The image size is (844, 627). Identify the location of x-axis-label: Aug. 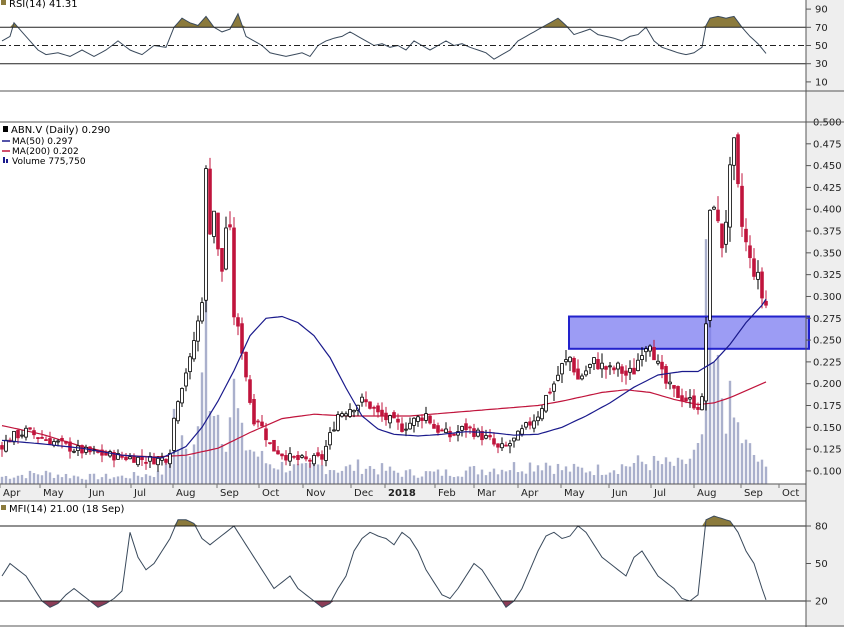
(707, 493).